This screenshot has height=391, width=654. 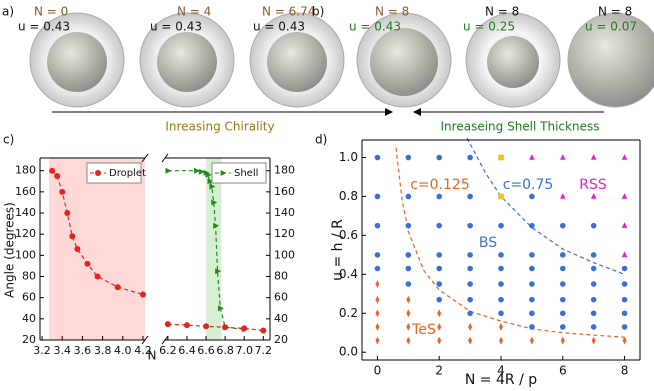 I want to click on axis-break, so click(x=145, y=158).